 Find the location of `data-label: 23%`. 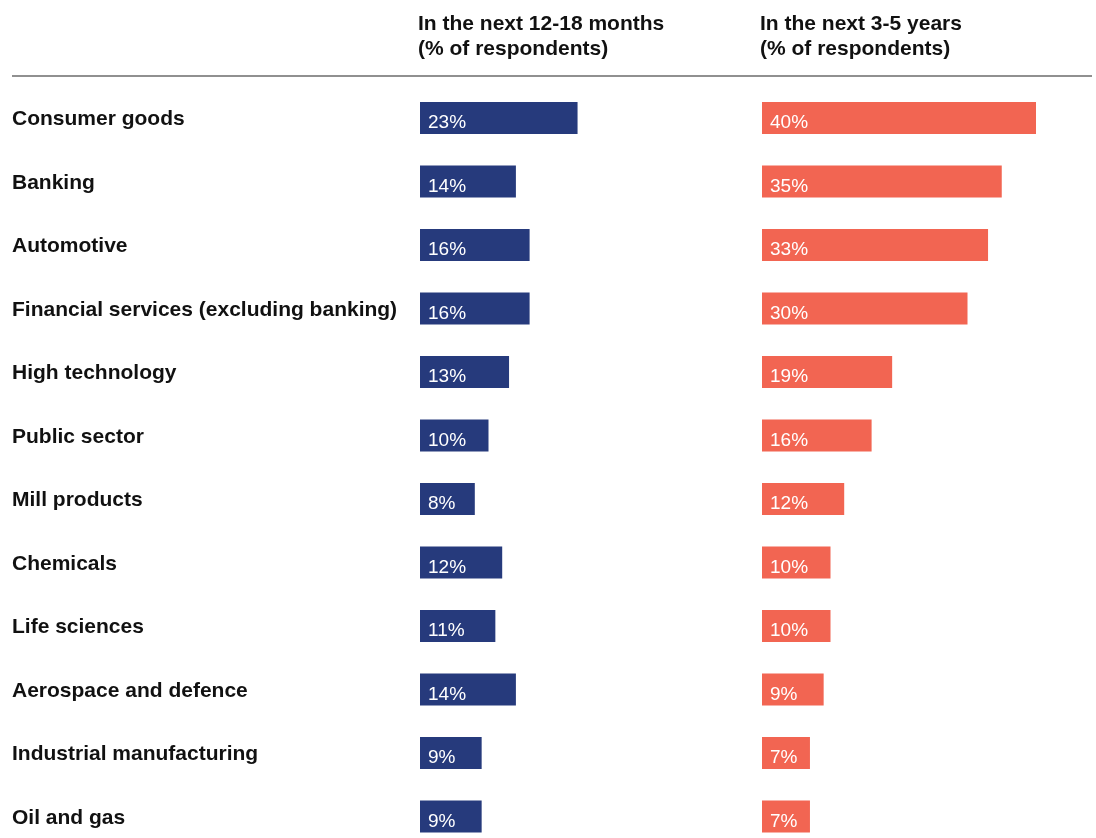

data-label: 23% is located at coordinates (447, 121).